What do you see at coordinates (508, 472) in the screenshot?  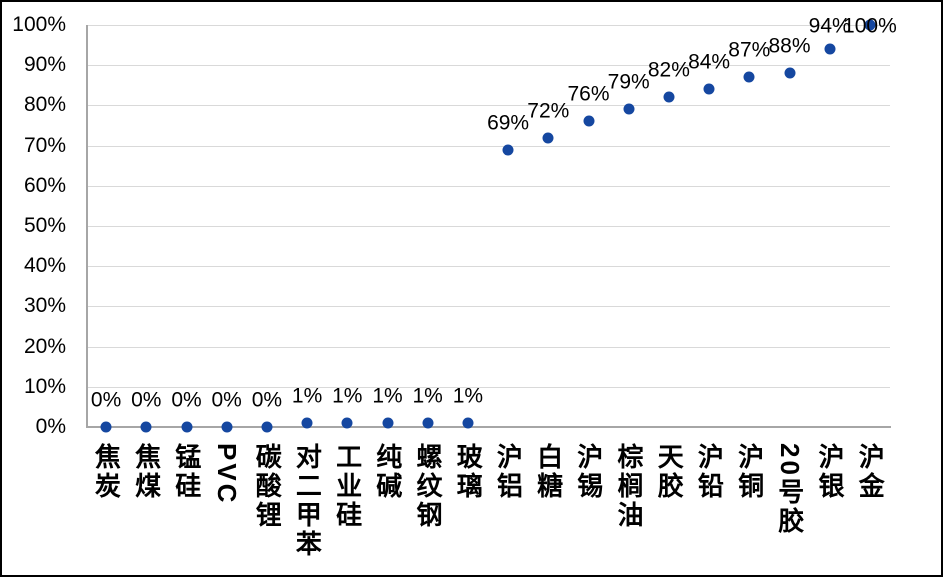 I see `category-label: 沪铝` at bounding box center [508, 472].